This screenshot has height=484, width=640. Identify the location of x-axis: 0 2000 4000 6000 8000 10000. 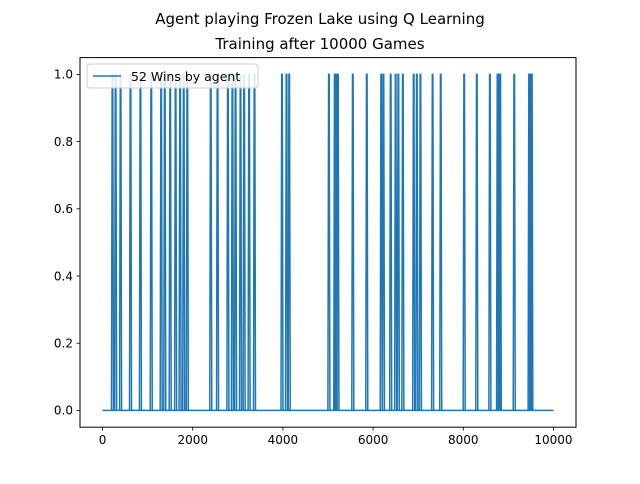
(336, 437).